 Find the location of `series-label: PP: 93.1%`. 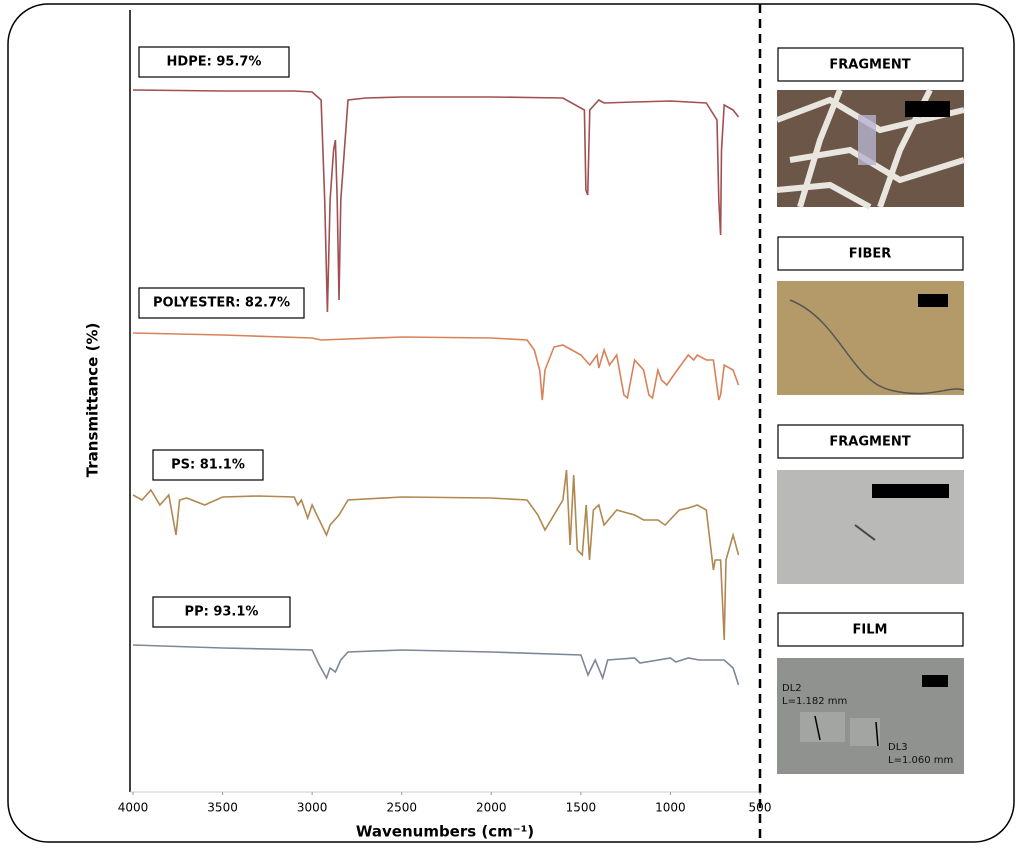

series-label: PP: 93.1% is located at coordinates (222, 612).